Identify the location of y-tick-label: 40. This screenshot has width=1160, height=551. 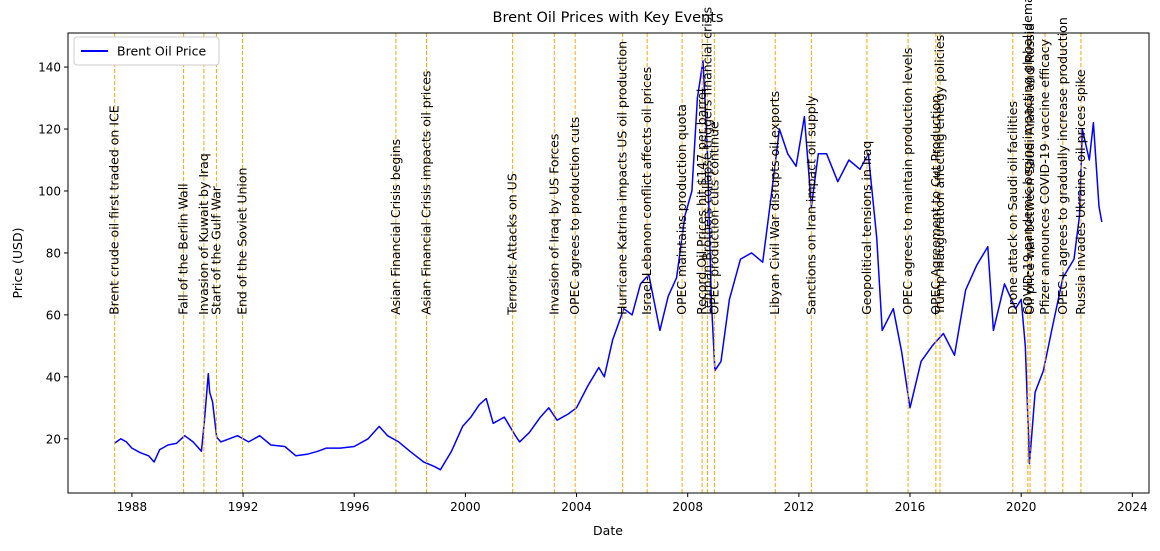
(53, 377).